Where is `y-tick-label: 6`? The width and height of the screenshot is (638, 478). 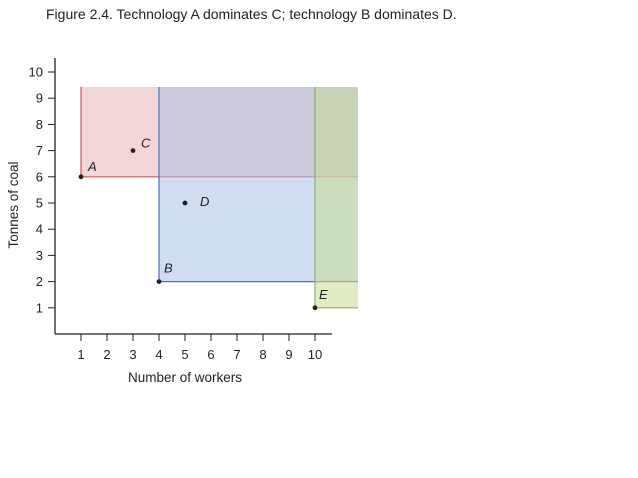 y-tick-label: 6 is located at coordinates (39, 176).